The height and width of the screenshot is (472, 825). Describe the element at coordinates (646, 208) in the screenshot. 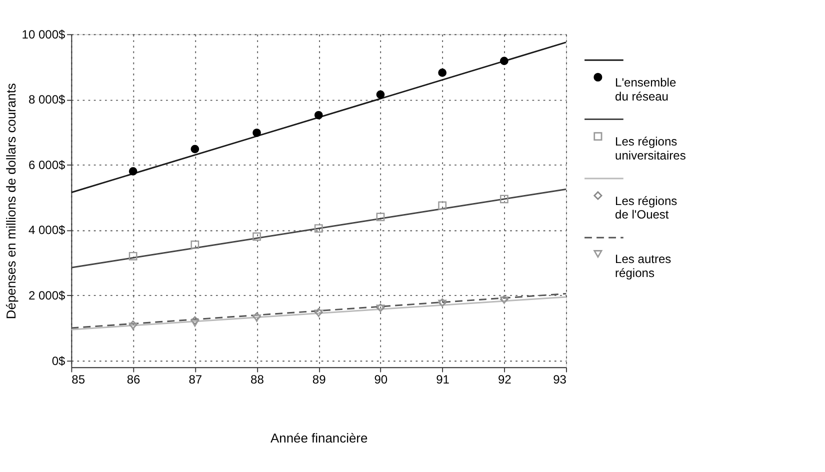

I see `legend-label: Les régions de l'Ouest` at that location.